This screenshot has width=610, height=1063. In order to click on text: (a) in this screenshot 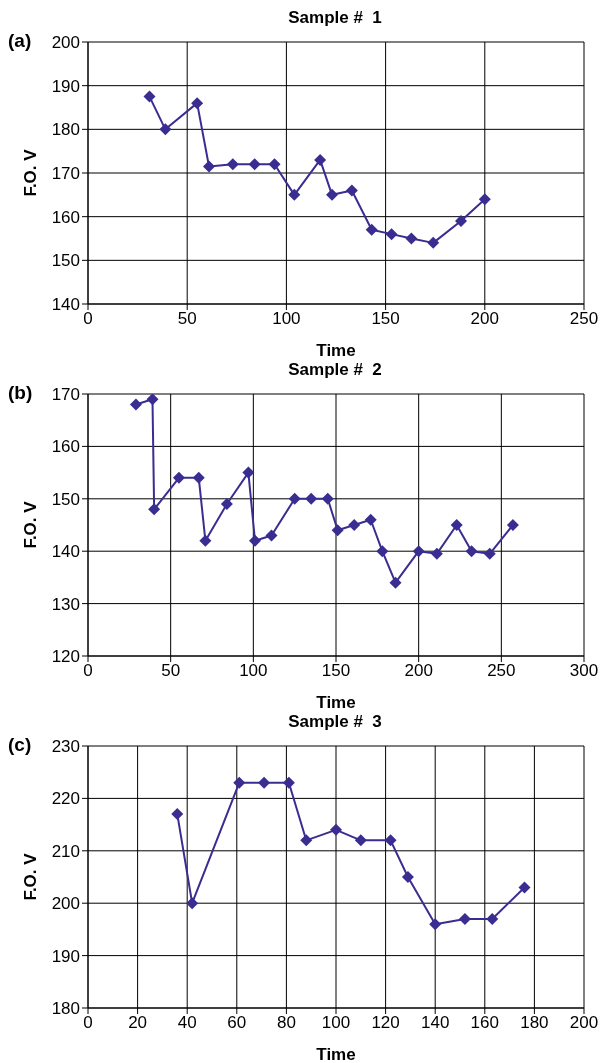, I will do `click(20, 41)`.